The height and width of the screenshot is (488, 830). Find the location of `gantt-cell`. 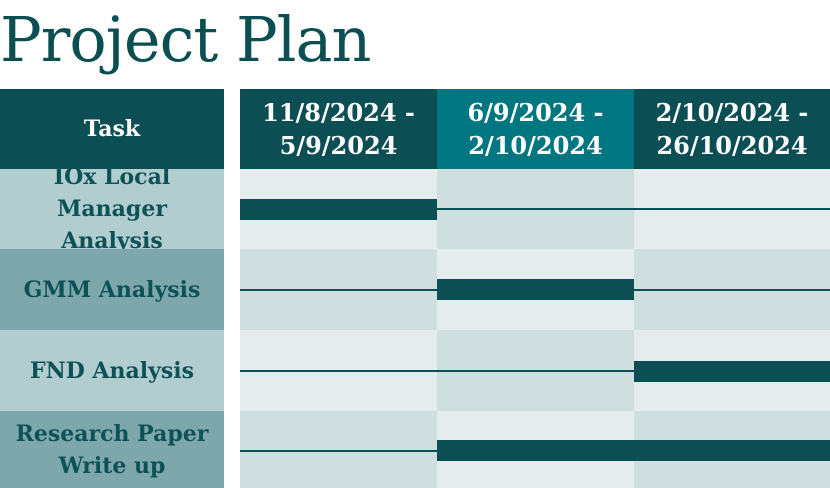

gantt-cell is located at coordinates (338, 449).